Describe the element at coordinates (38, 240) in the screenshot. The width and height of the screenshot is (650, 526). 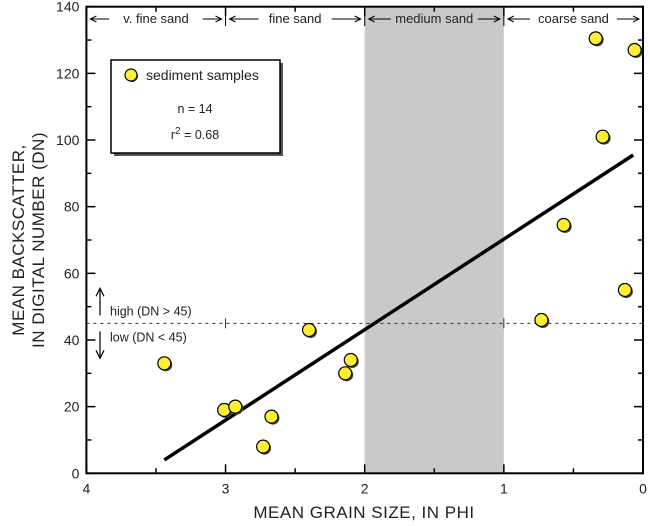
I see `y-axis-title-line2: IN DIGITAL NUMBER (DN)` at that location.